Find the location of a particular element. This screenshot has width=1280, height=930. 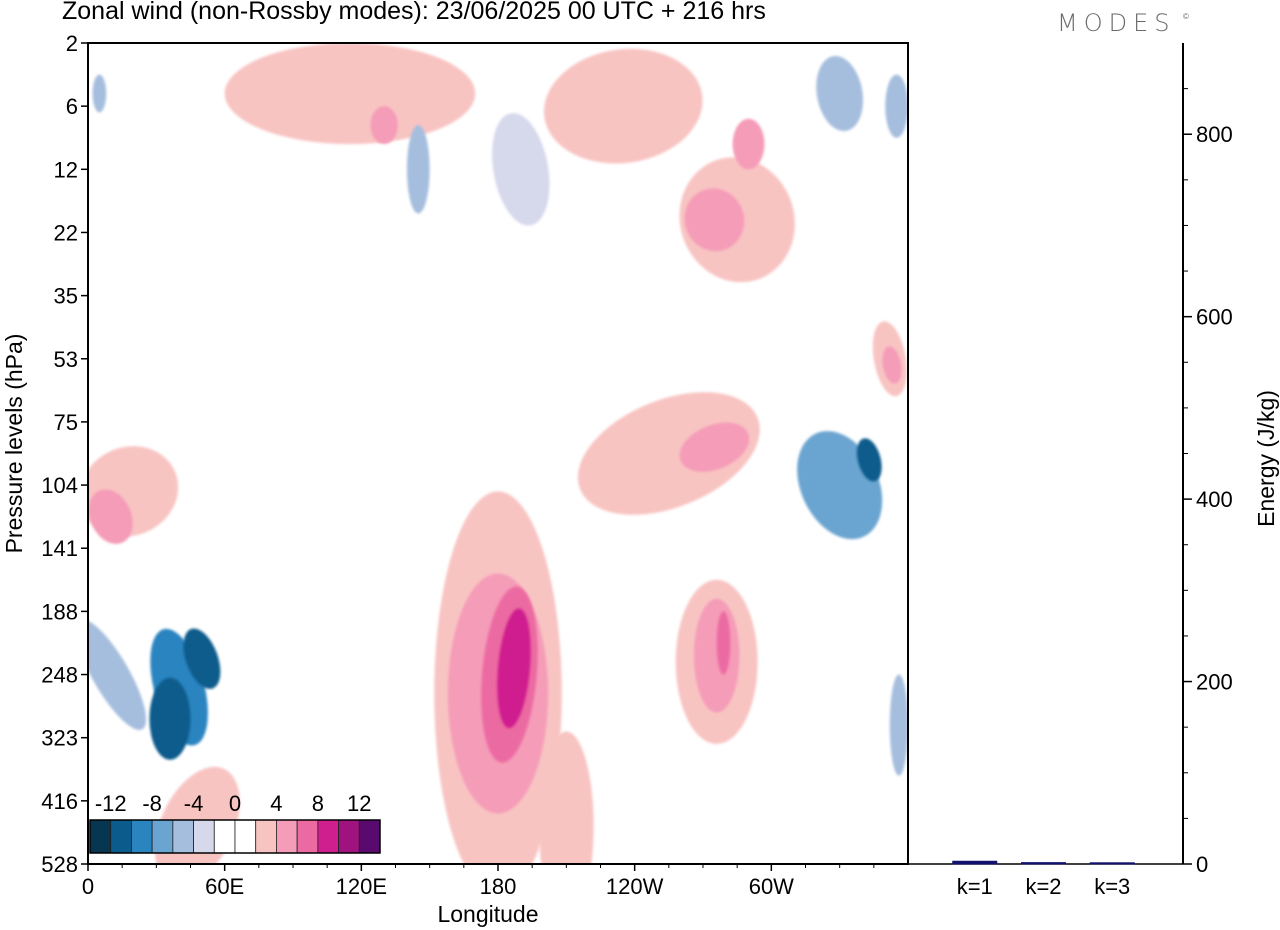

y-tick-label: 12 is located at coordinates (66, 169).